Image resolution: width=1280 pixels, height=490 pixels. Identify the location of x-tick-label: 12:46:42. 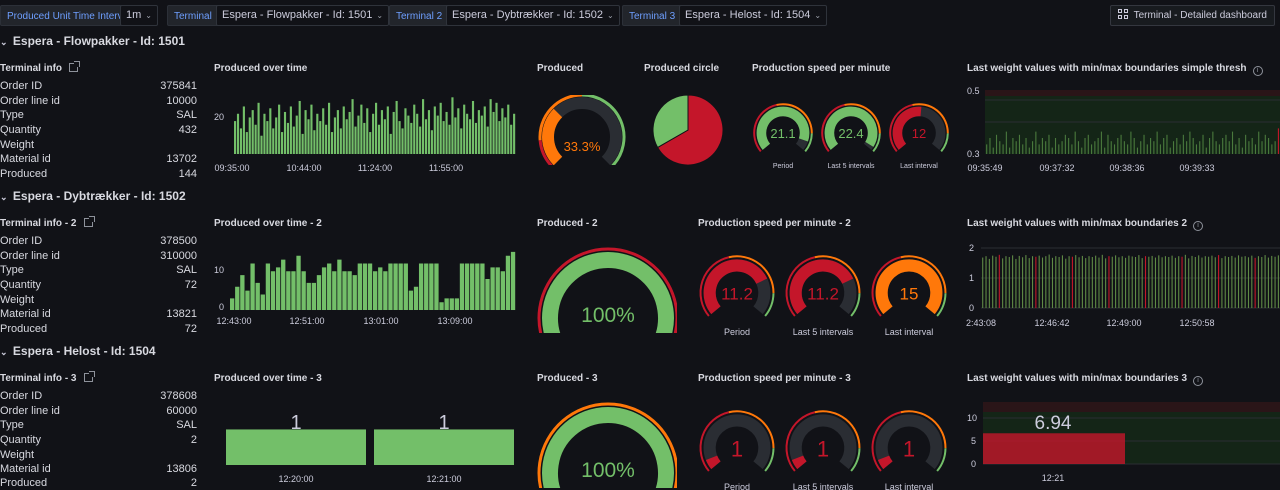
(1051, 323).